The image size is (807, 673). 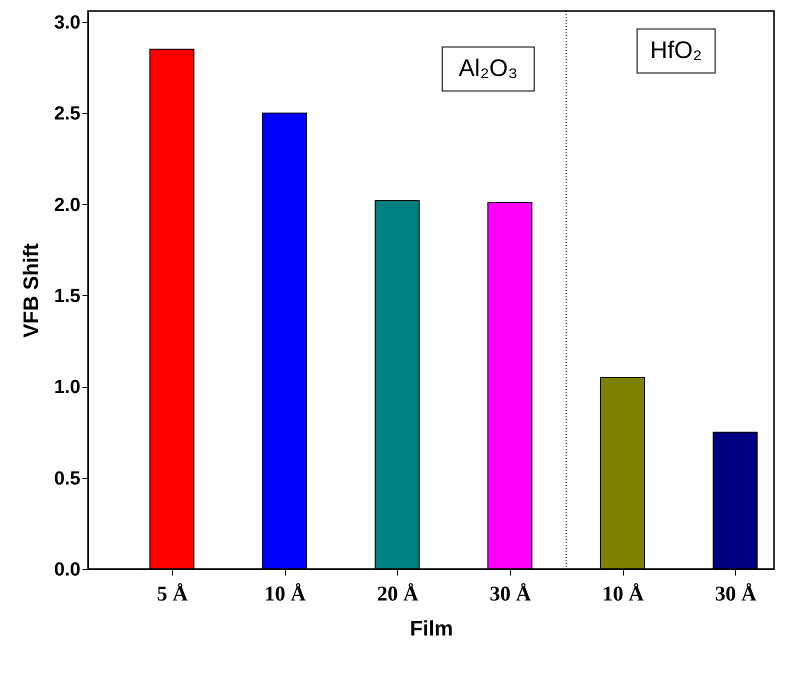 What do you see at coordinates (398, 594) in the screenshot?
I see `x-tick-label: 20 Å` at bounding box center [398, 594].